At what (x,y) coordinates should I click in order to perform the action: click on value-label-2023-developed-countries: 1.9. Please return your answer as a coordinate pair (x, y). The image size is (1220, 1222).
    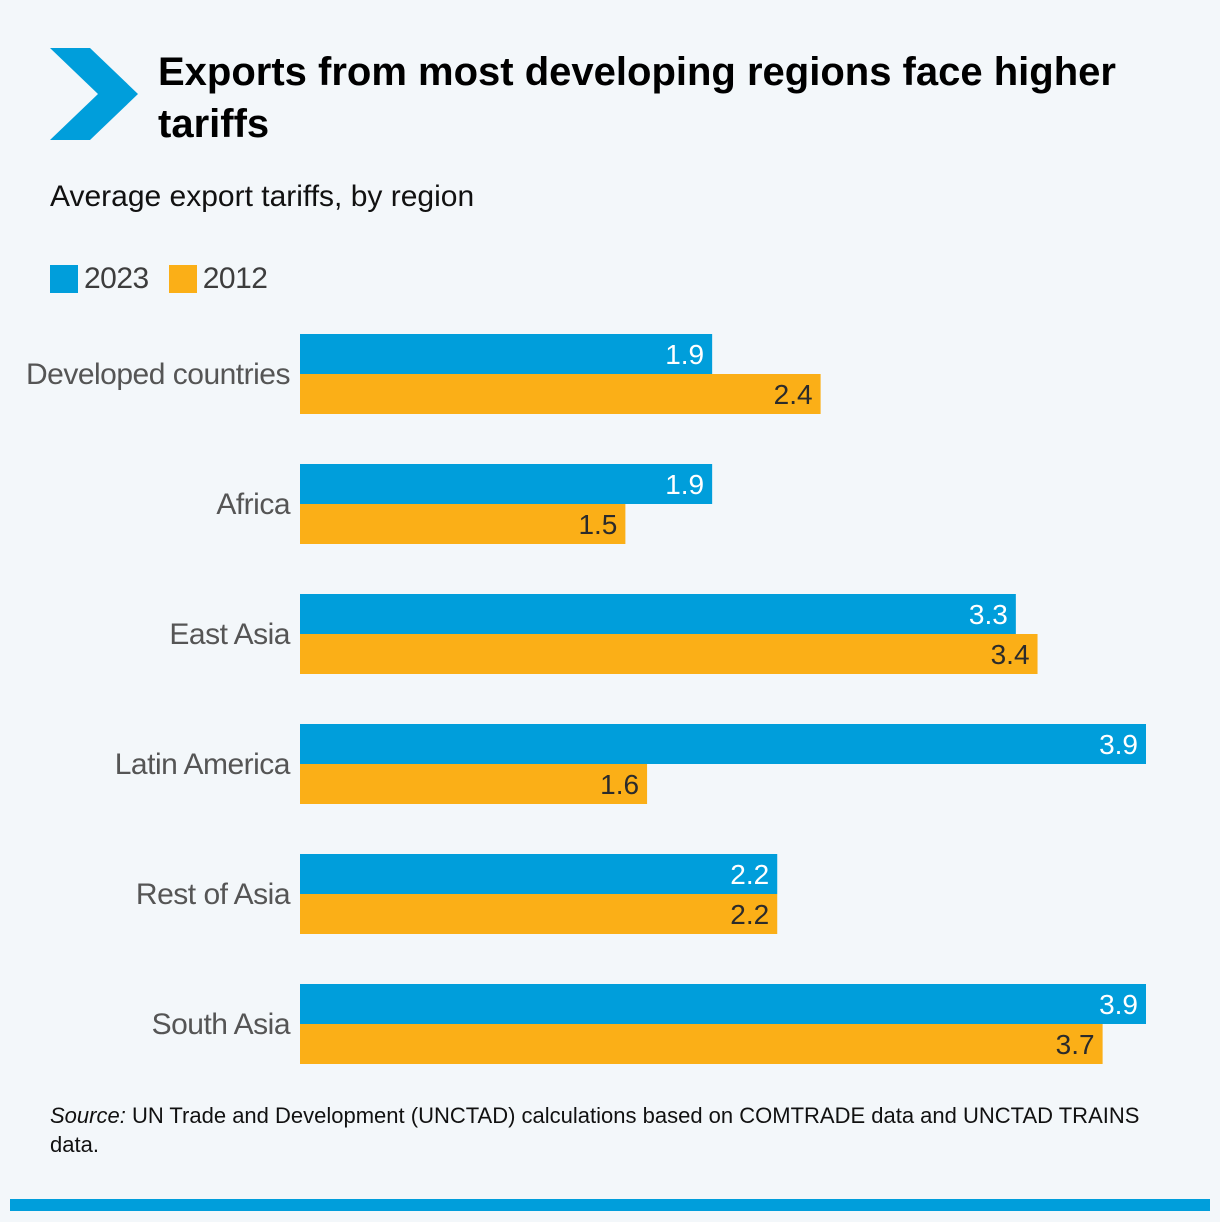
    Looking at the image, I should click on (684, 354).